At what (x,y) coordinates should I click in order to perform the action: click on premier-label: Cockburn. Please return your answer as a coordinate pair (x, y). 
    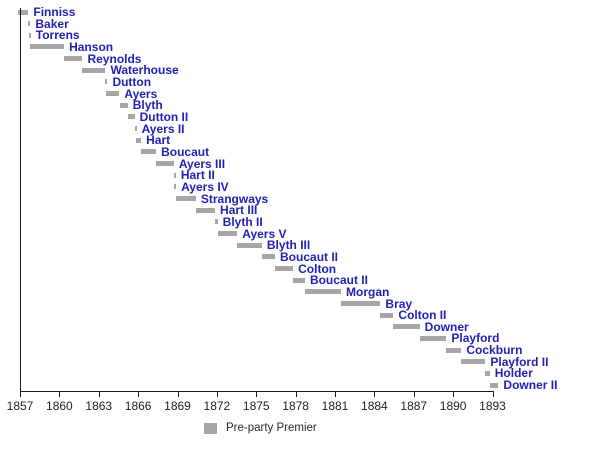
    Looking at the image, I should click on (494, 350).